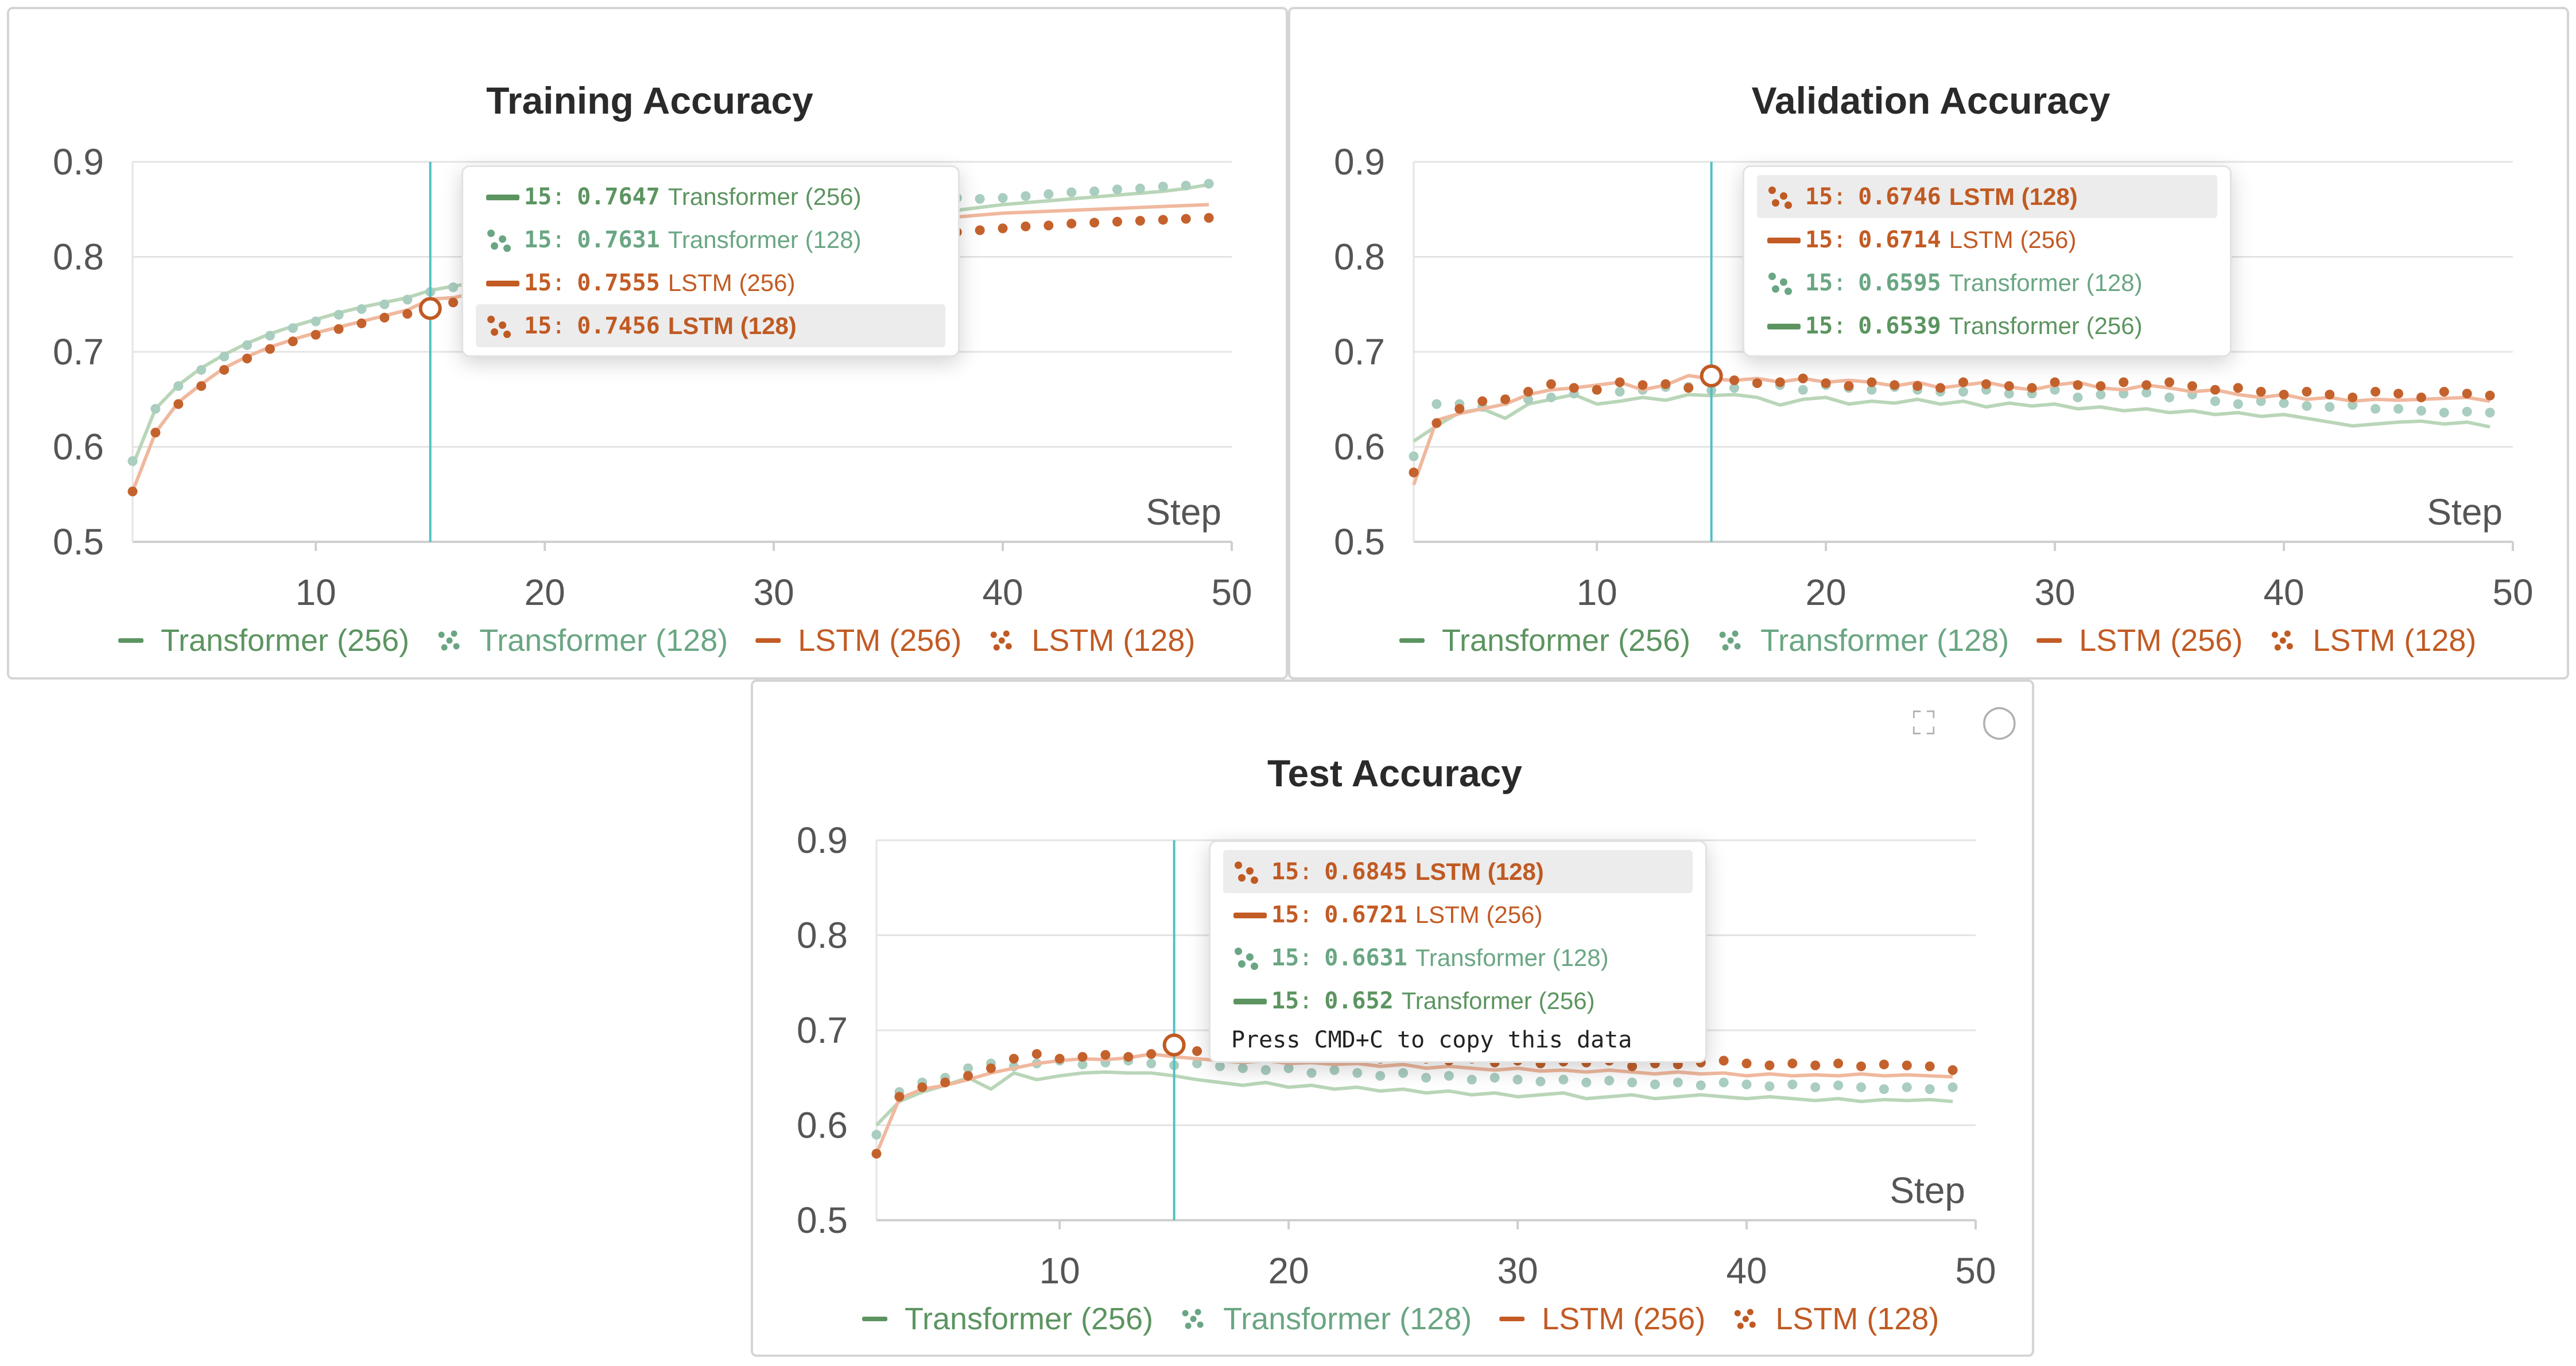 The height and width of the screenshot is (1366, 2576). Describe the element at coordinates (710, 325) in the screenshot. I see `tooltip-row-lstm-128: 15:0.7456 LSTM (128)` at that location.